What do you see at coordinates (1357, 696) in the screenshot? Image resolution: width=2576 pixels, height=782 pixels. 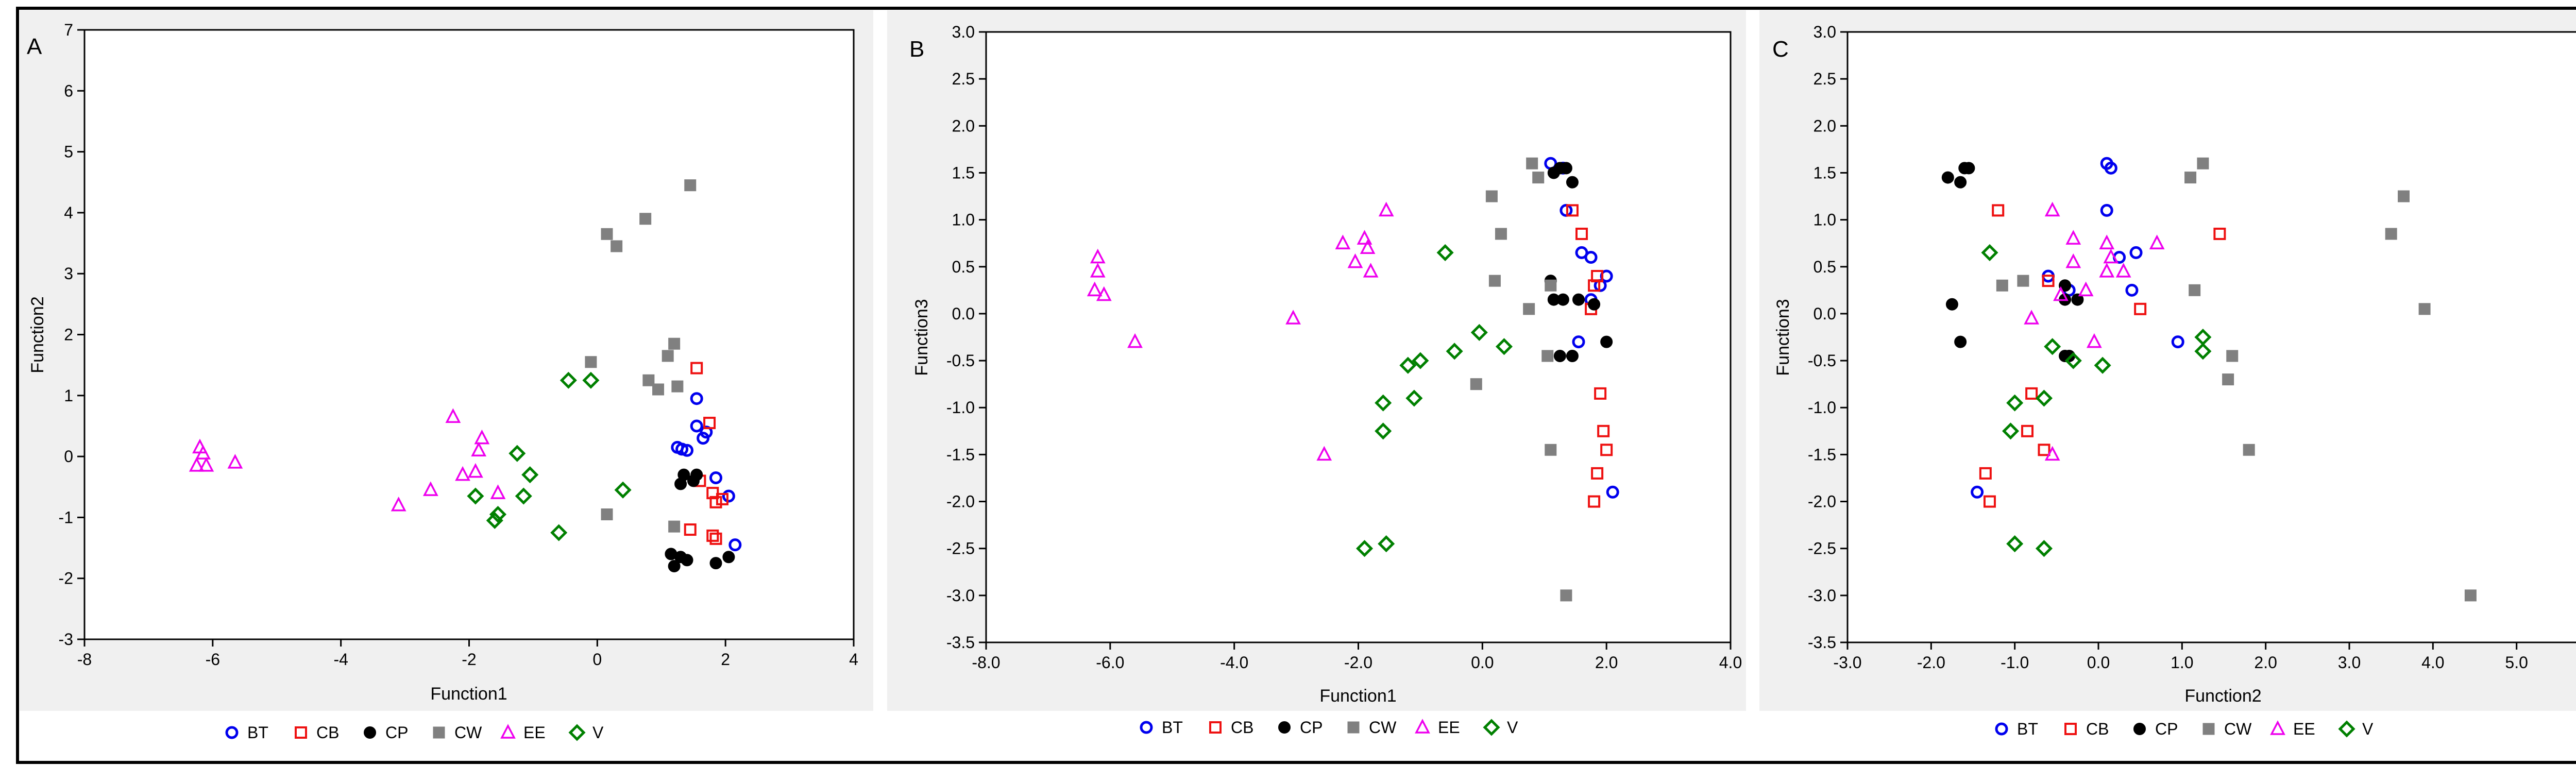 I see `panel-b-x-axis-label: Function1` at bounding box center [1357, 696].